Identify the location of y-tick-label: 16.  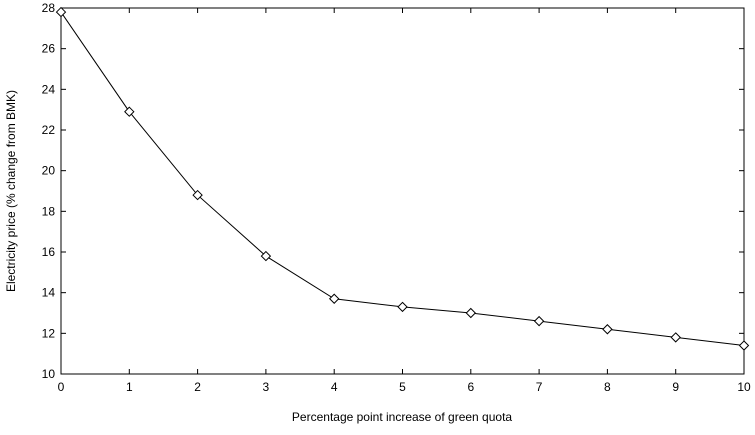
(49, 252).